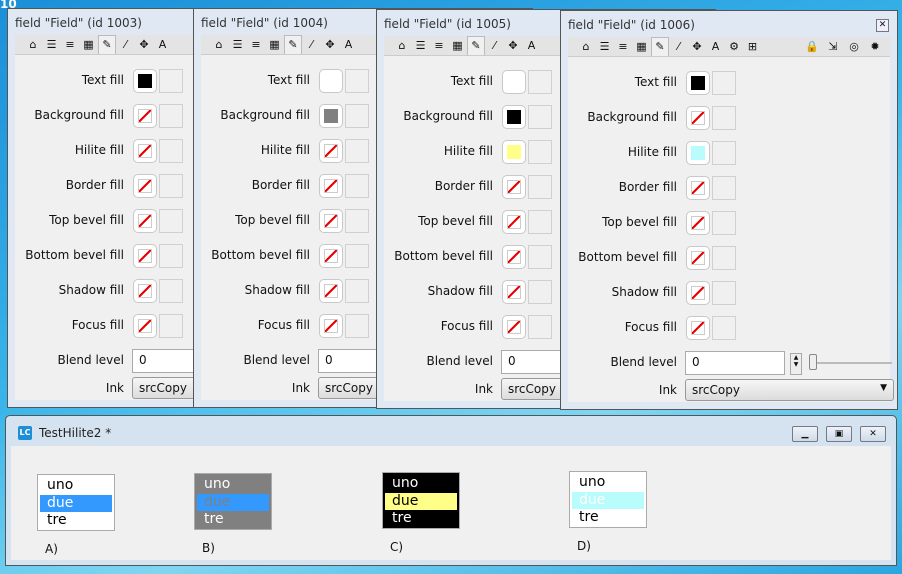 This screenshot has height=574, width=902. I want to click on ink-dropdown: srcCopy ▼, so click(789, 390).